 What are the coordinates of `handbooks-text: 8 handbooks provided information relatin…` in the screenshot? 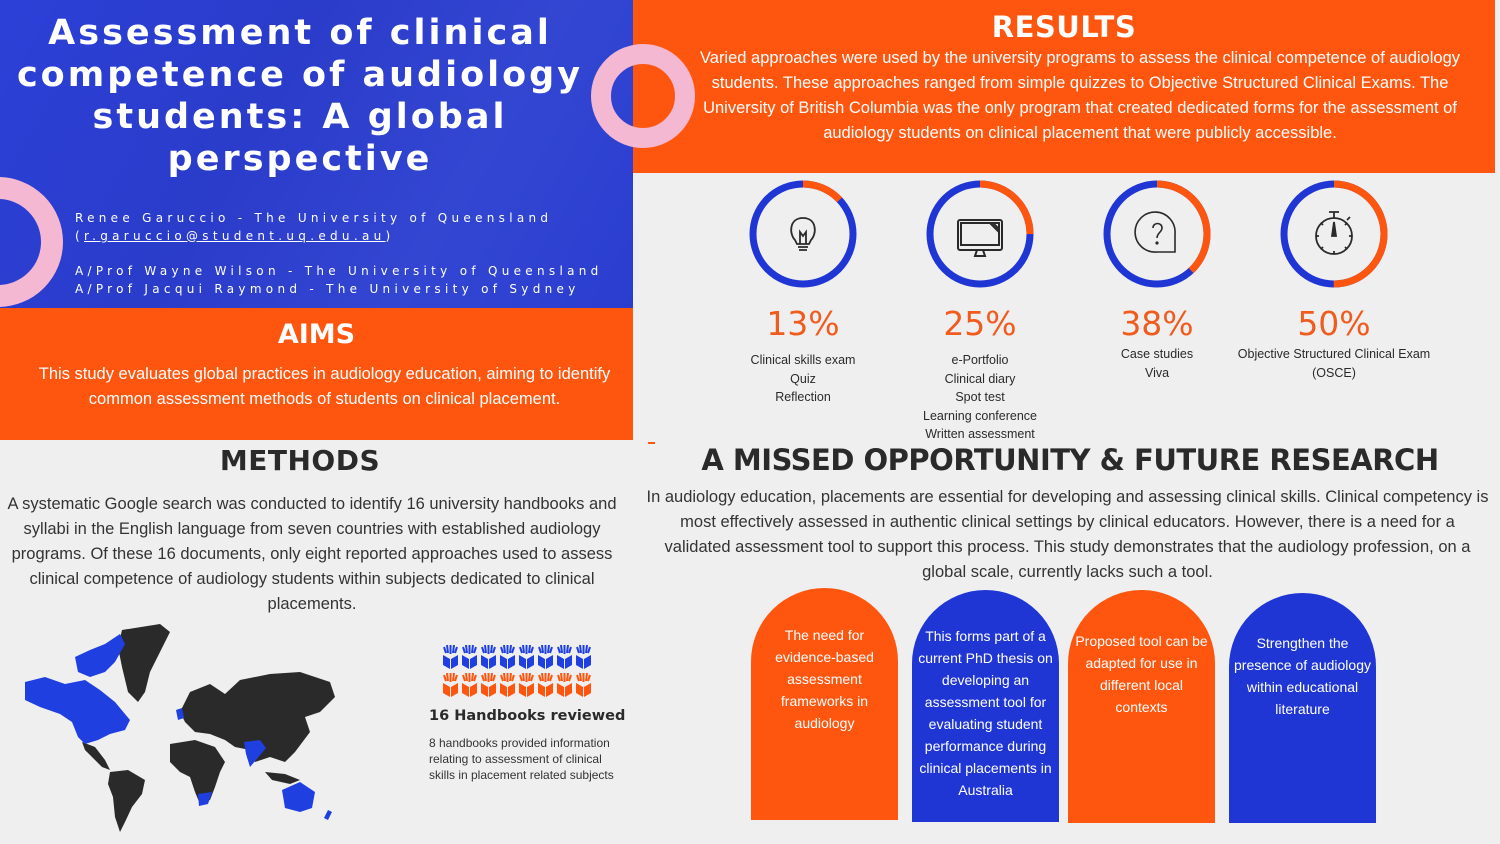 It's located at (529, 759).